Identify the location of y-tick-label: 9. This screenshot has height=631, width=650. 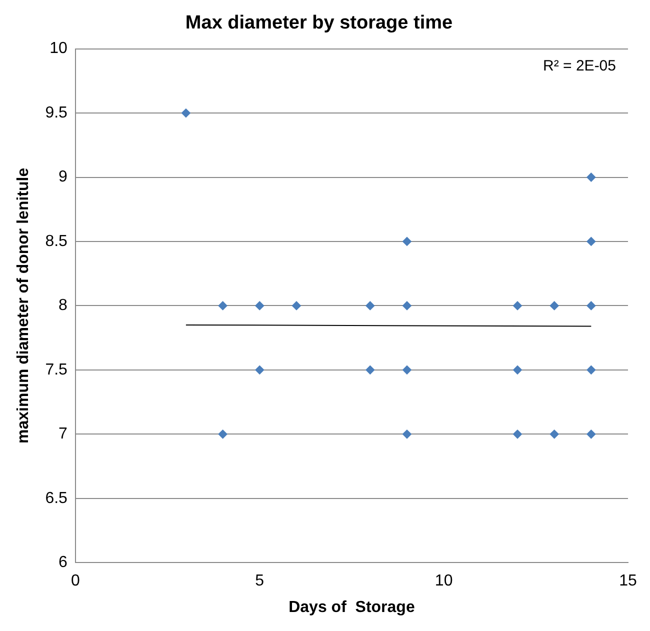
(63, 177).